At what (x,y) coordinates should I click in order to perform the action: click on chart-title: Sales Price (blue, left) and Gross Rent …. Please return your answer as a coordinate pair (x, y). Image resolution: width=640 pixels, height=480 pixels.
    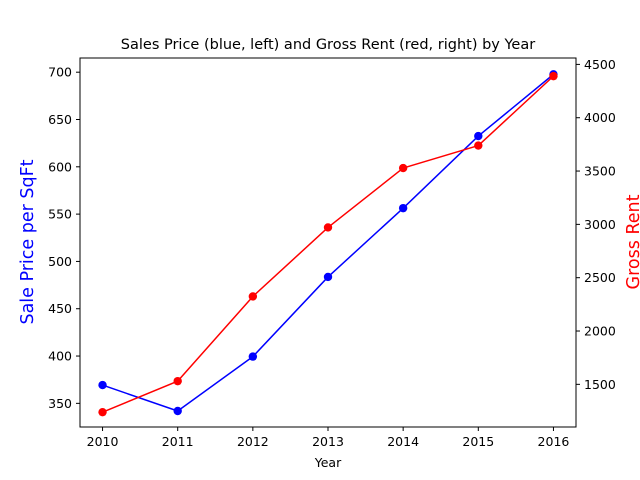
    Looking at the image, I should click on (328, 45).